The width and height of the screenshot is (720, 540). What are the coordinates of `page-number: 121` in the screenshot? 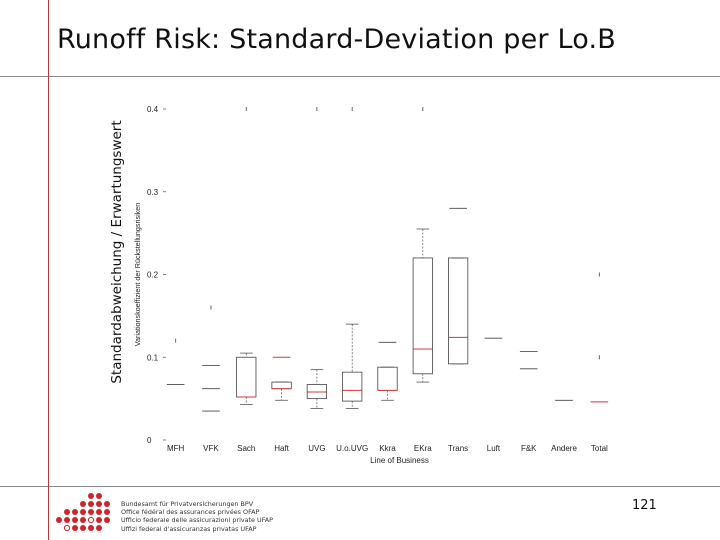 It's located at (644, 505).